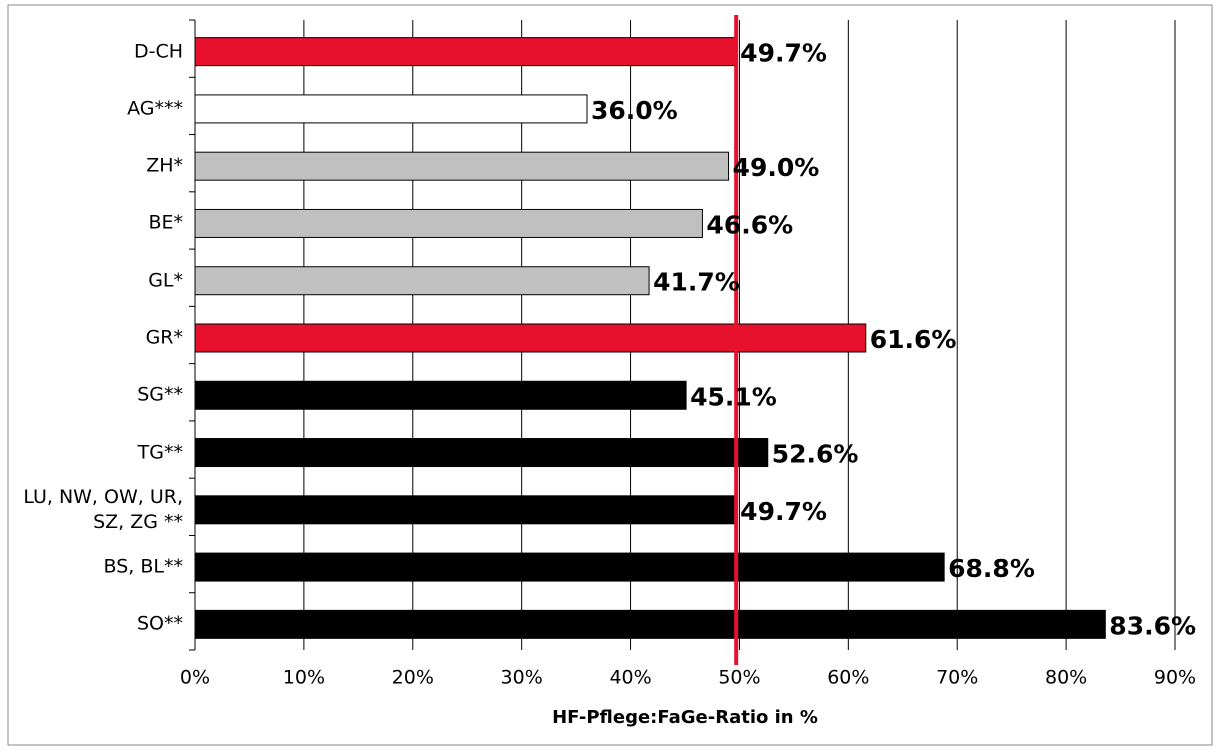 Image resolution: width=1220 pixels, height=755 pixels. What do you see at coordinates (733, 396) in the screenshot?
I see `value-label: 45.1%` at bounding box center [733, 396].